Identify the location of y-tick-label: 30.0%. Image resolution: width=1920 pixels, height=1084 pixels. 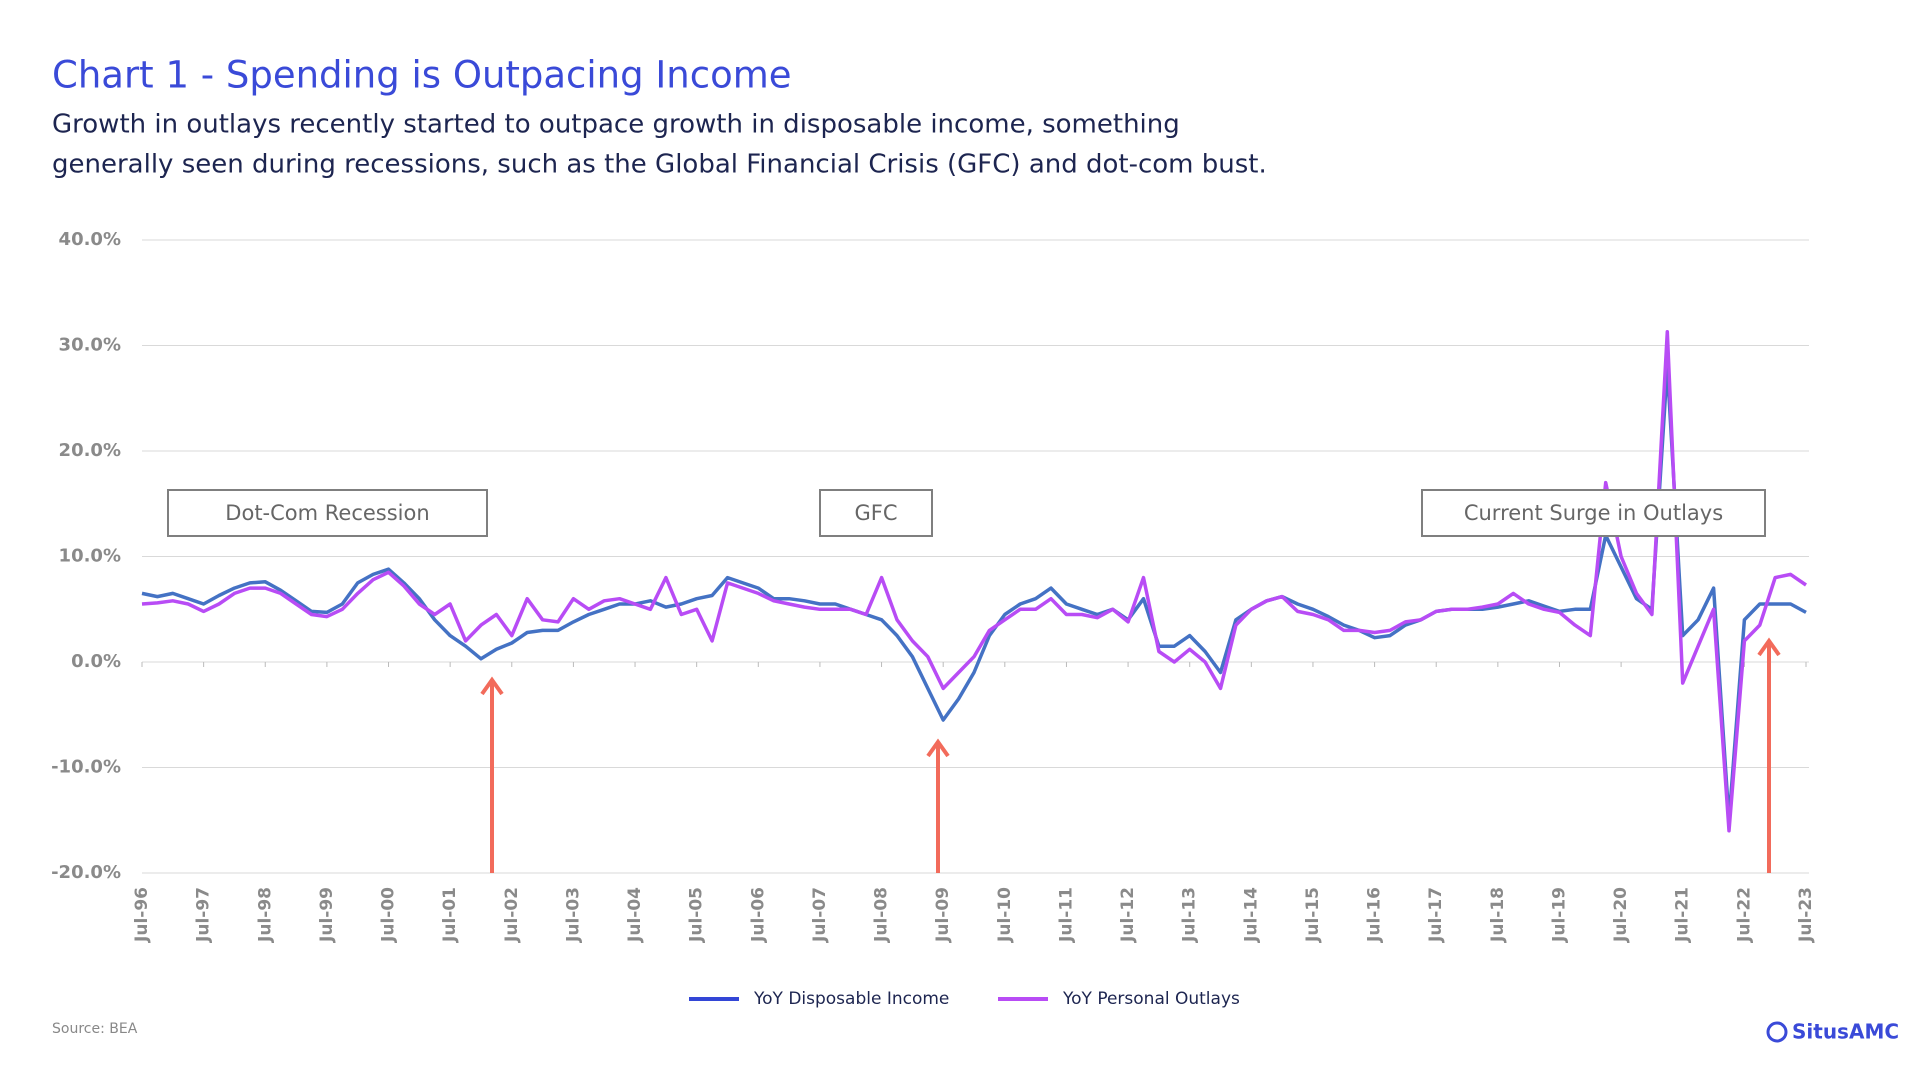
(90, 345).